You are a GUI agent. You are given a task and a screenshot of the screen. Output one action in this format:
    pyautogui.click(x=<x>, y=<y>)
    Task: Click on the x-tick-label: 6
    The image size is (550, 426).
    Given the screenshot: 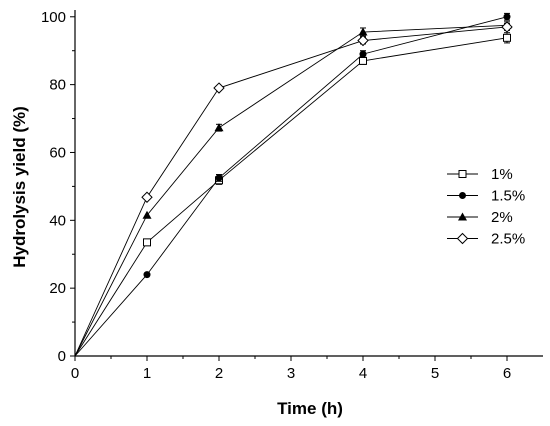 What is the action you would take?
    pyautogui.click(x=507, y=373)
    